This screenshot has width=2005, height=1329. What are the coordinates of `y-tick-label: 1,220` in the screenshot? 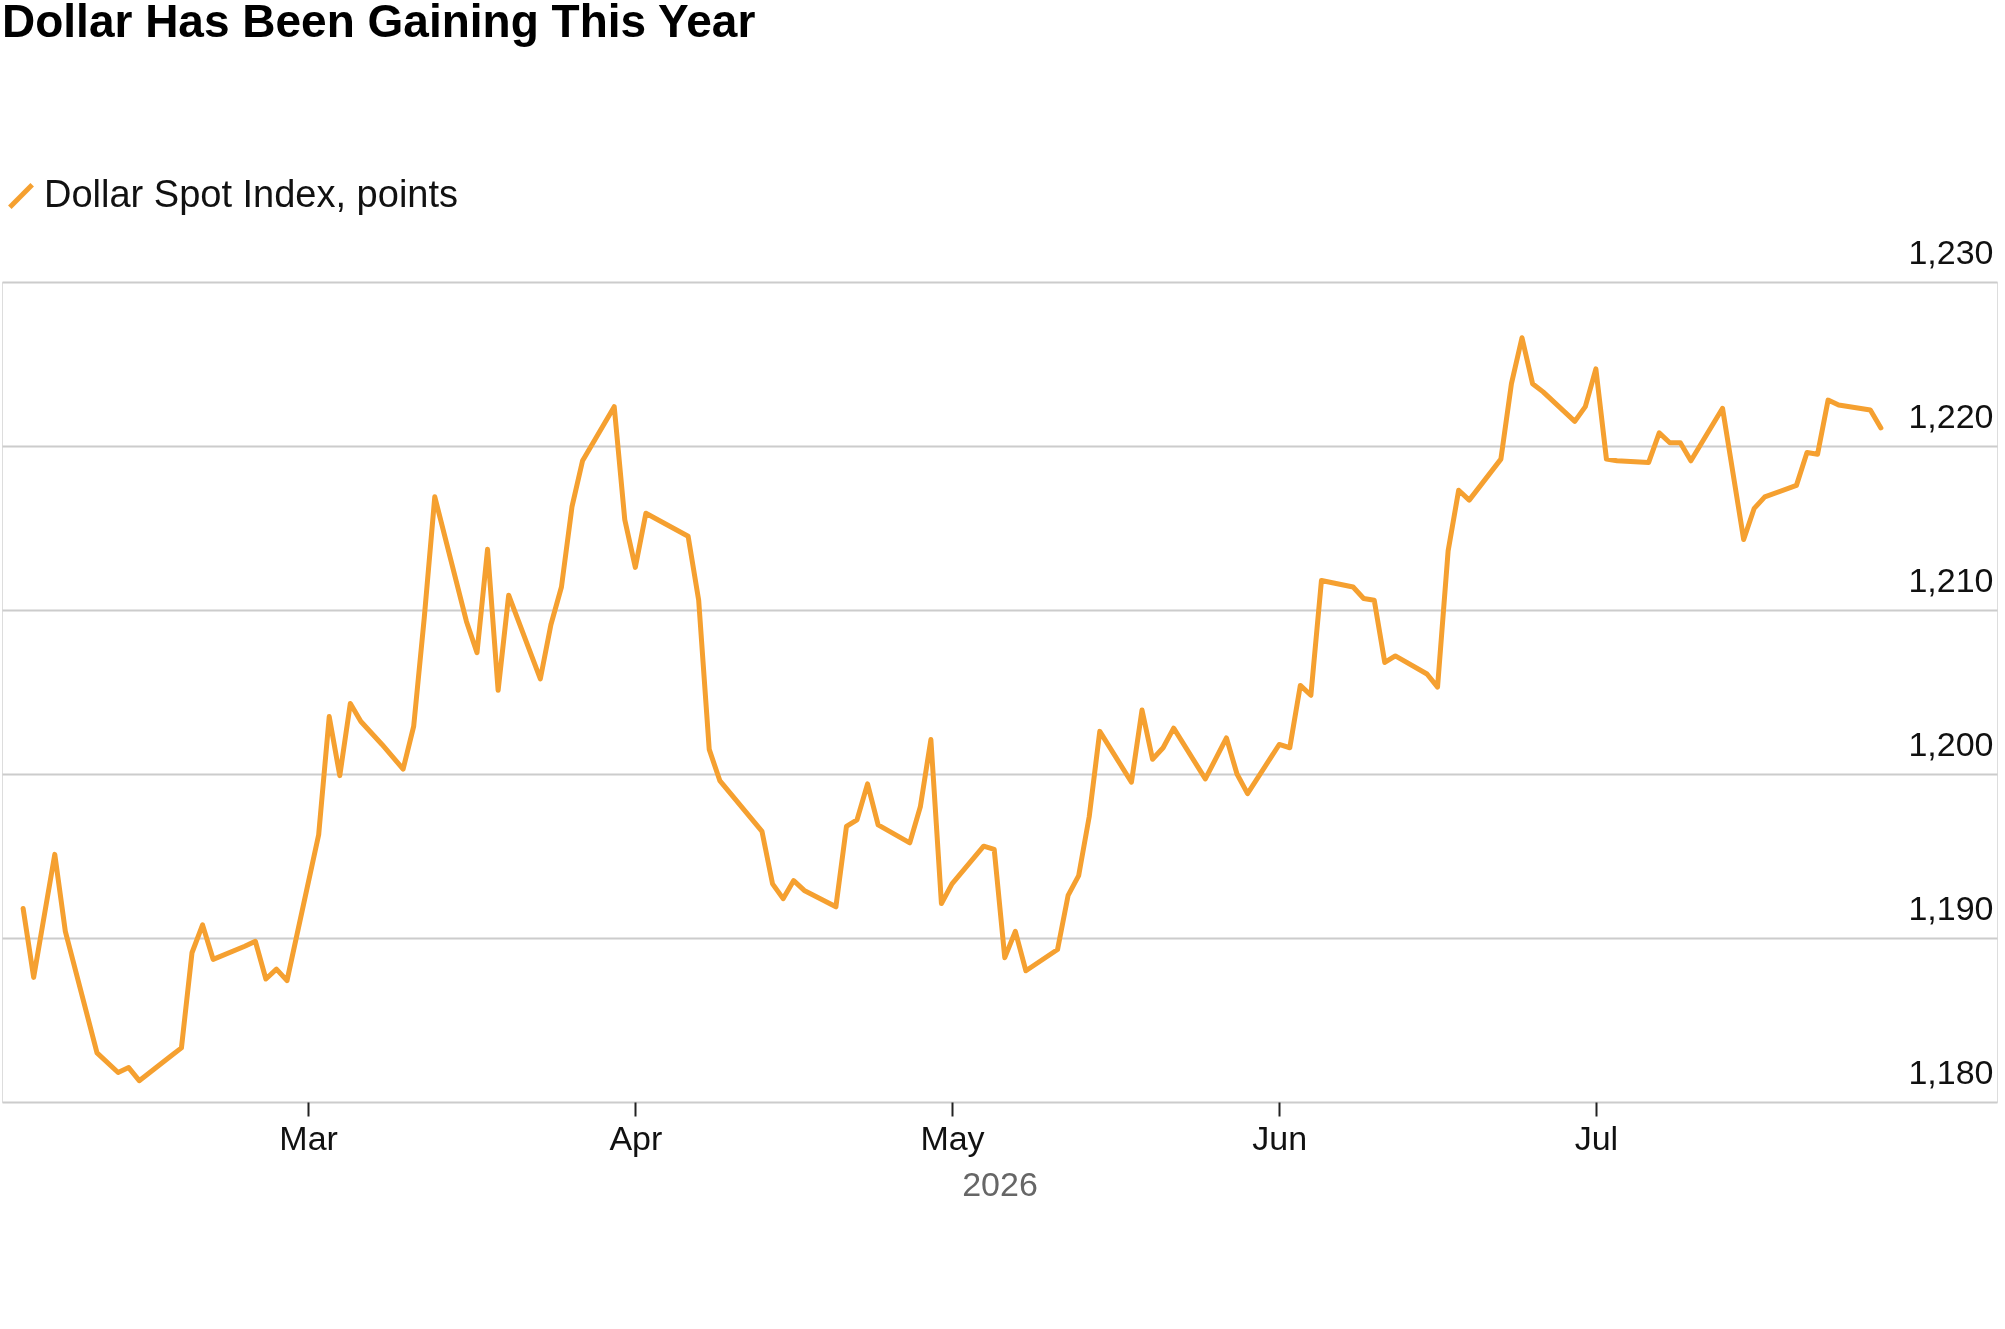 It's located at (1951, 415).